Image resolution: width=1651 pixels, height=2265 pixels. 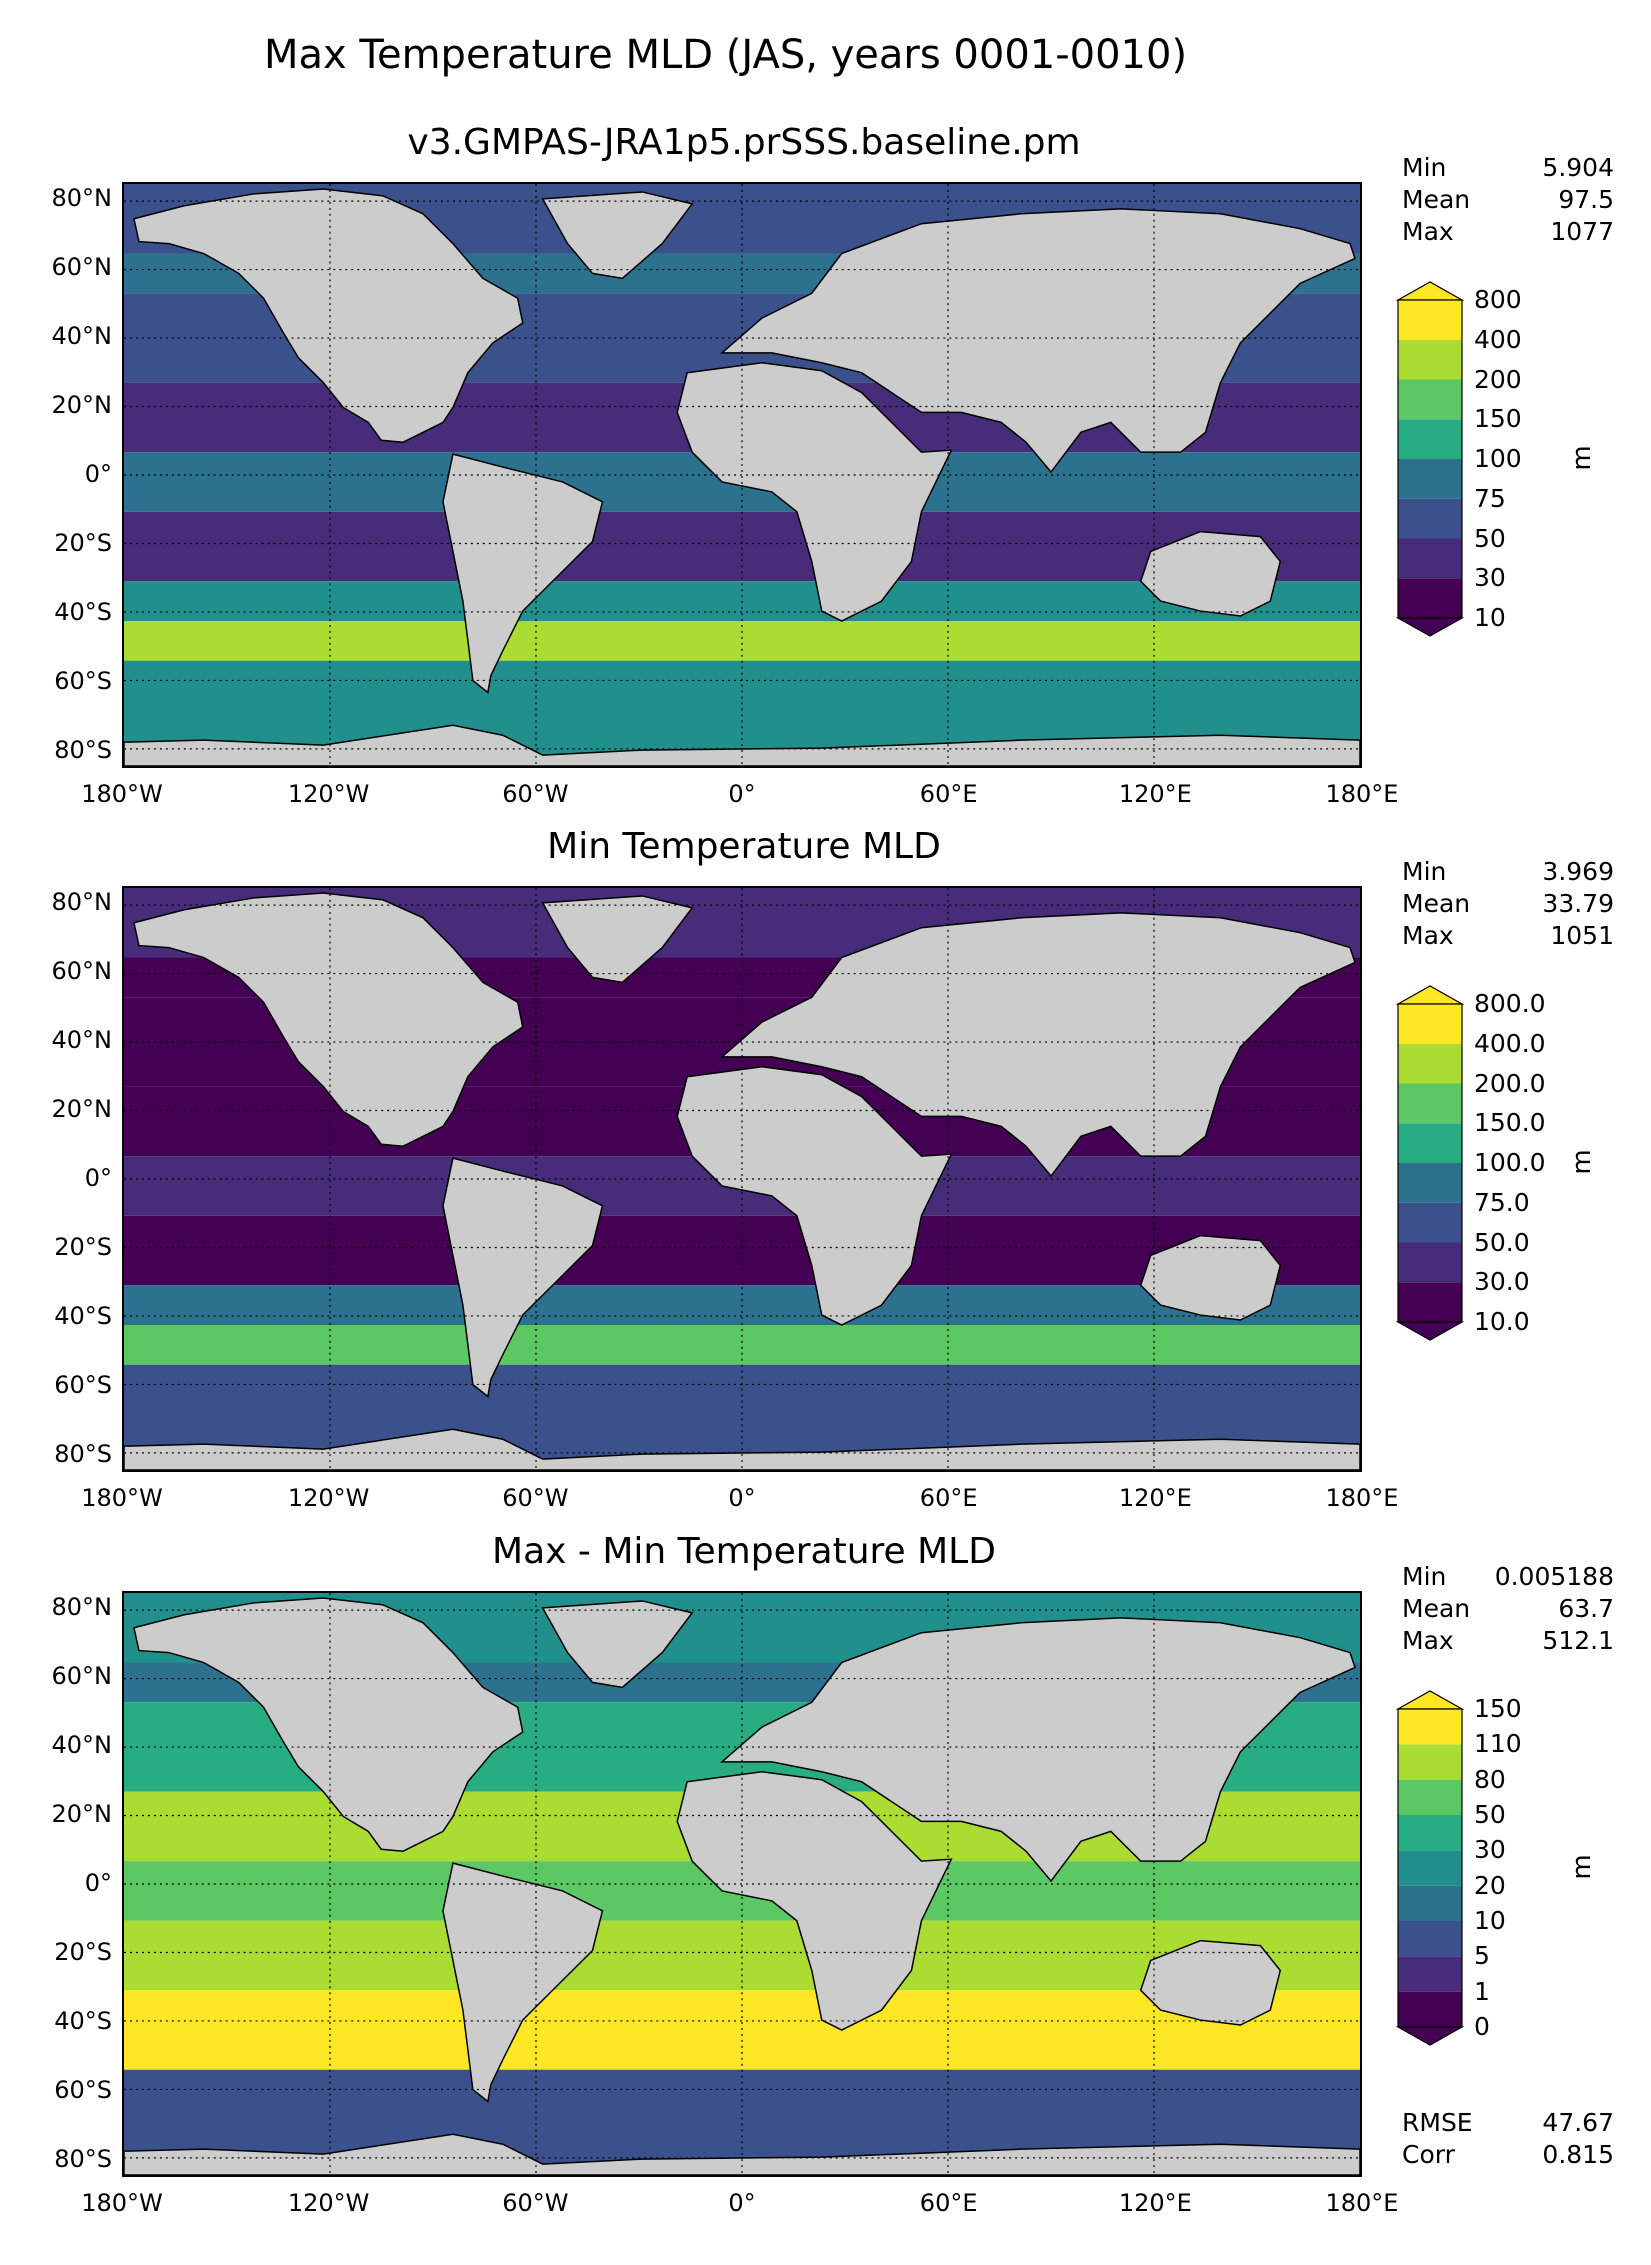 I want to click on colorbar-tick-label: 800.0, so click(x=1510, y=1003).